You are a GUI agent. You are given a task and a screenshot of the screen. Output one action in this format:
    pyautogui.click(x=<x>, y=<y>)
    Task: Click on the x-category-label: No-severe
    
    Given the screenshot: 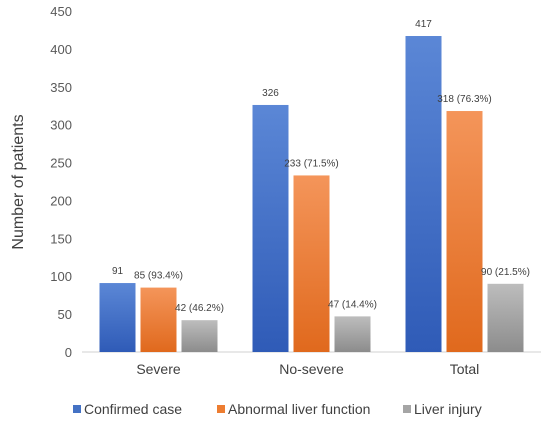 What is the action you would take?
    pyautogui.click(x=311, y=369)
    